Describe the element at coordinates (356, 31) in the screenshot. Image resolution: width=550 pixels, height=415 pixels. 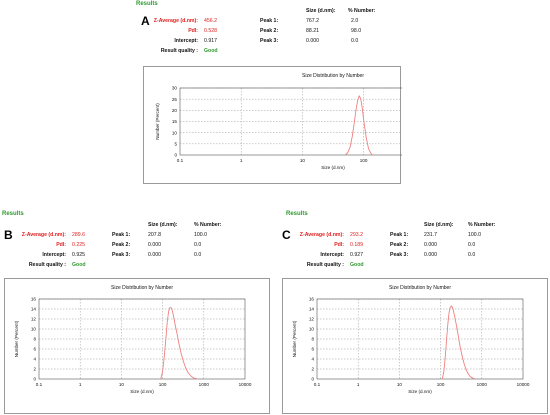
I see `peak-2-percent: 98.0` at that location.